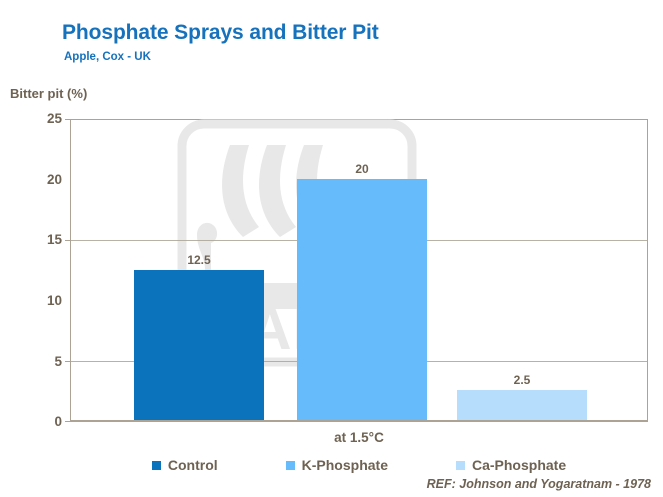 The height and width of the screenshot is (497, 663). What do you see at coordinates (54, 179) in the screenshot?
I see `y-tick-label-20: 20` at bounding box center [54, 179].